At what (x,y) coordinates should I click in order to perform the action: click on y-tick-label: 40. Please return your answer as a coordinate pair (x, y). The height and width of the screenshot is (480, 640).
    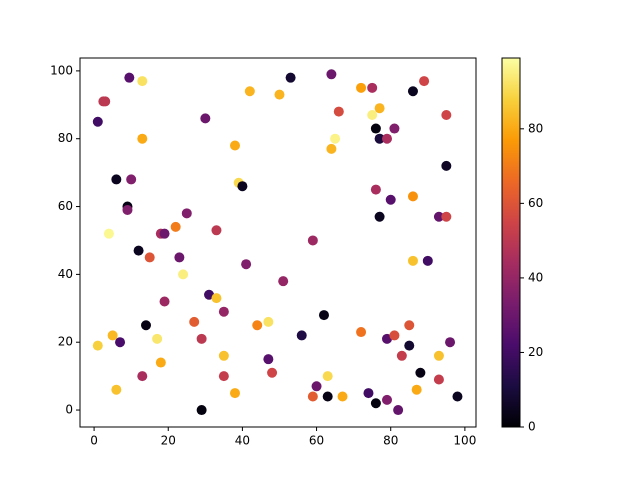
    Looking at the image, I should click on (65, 274).